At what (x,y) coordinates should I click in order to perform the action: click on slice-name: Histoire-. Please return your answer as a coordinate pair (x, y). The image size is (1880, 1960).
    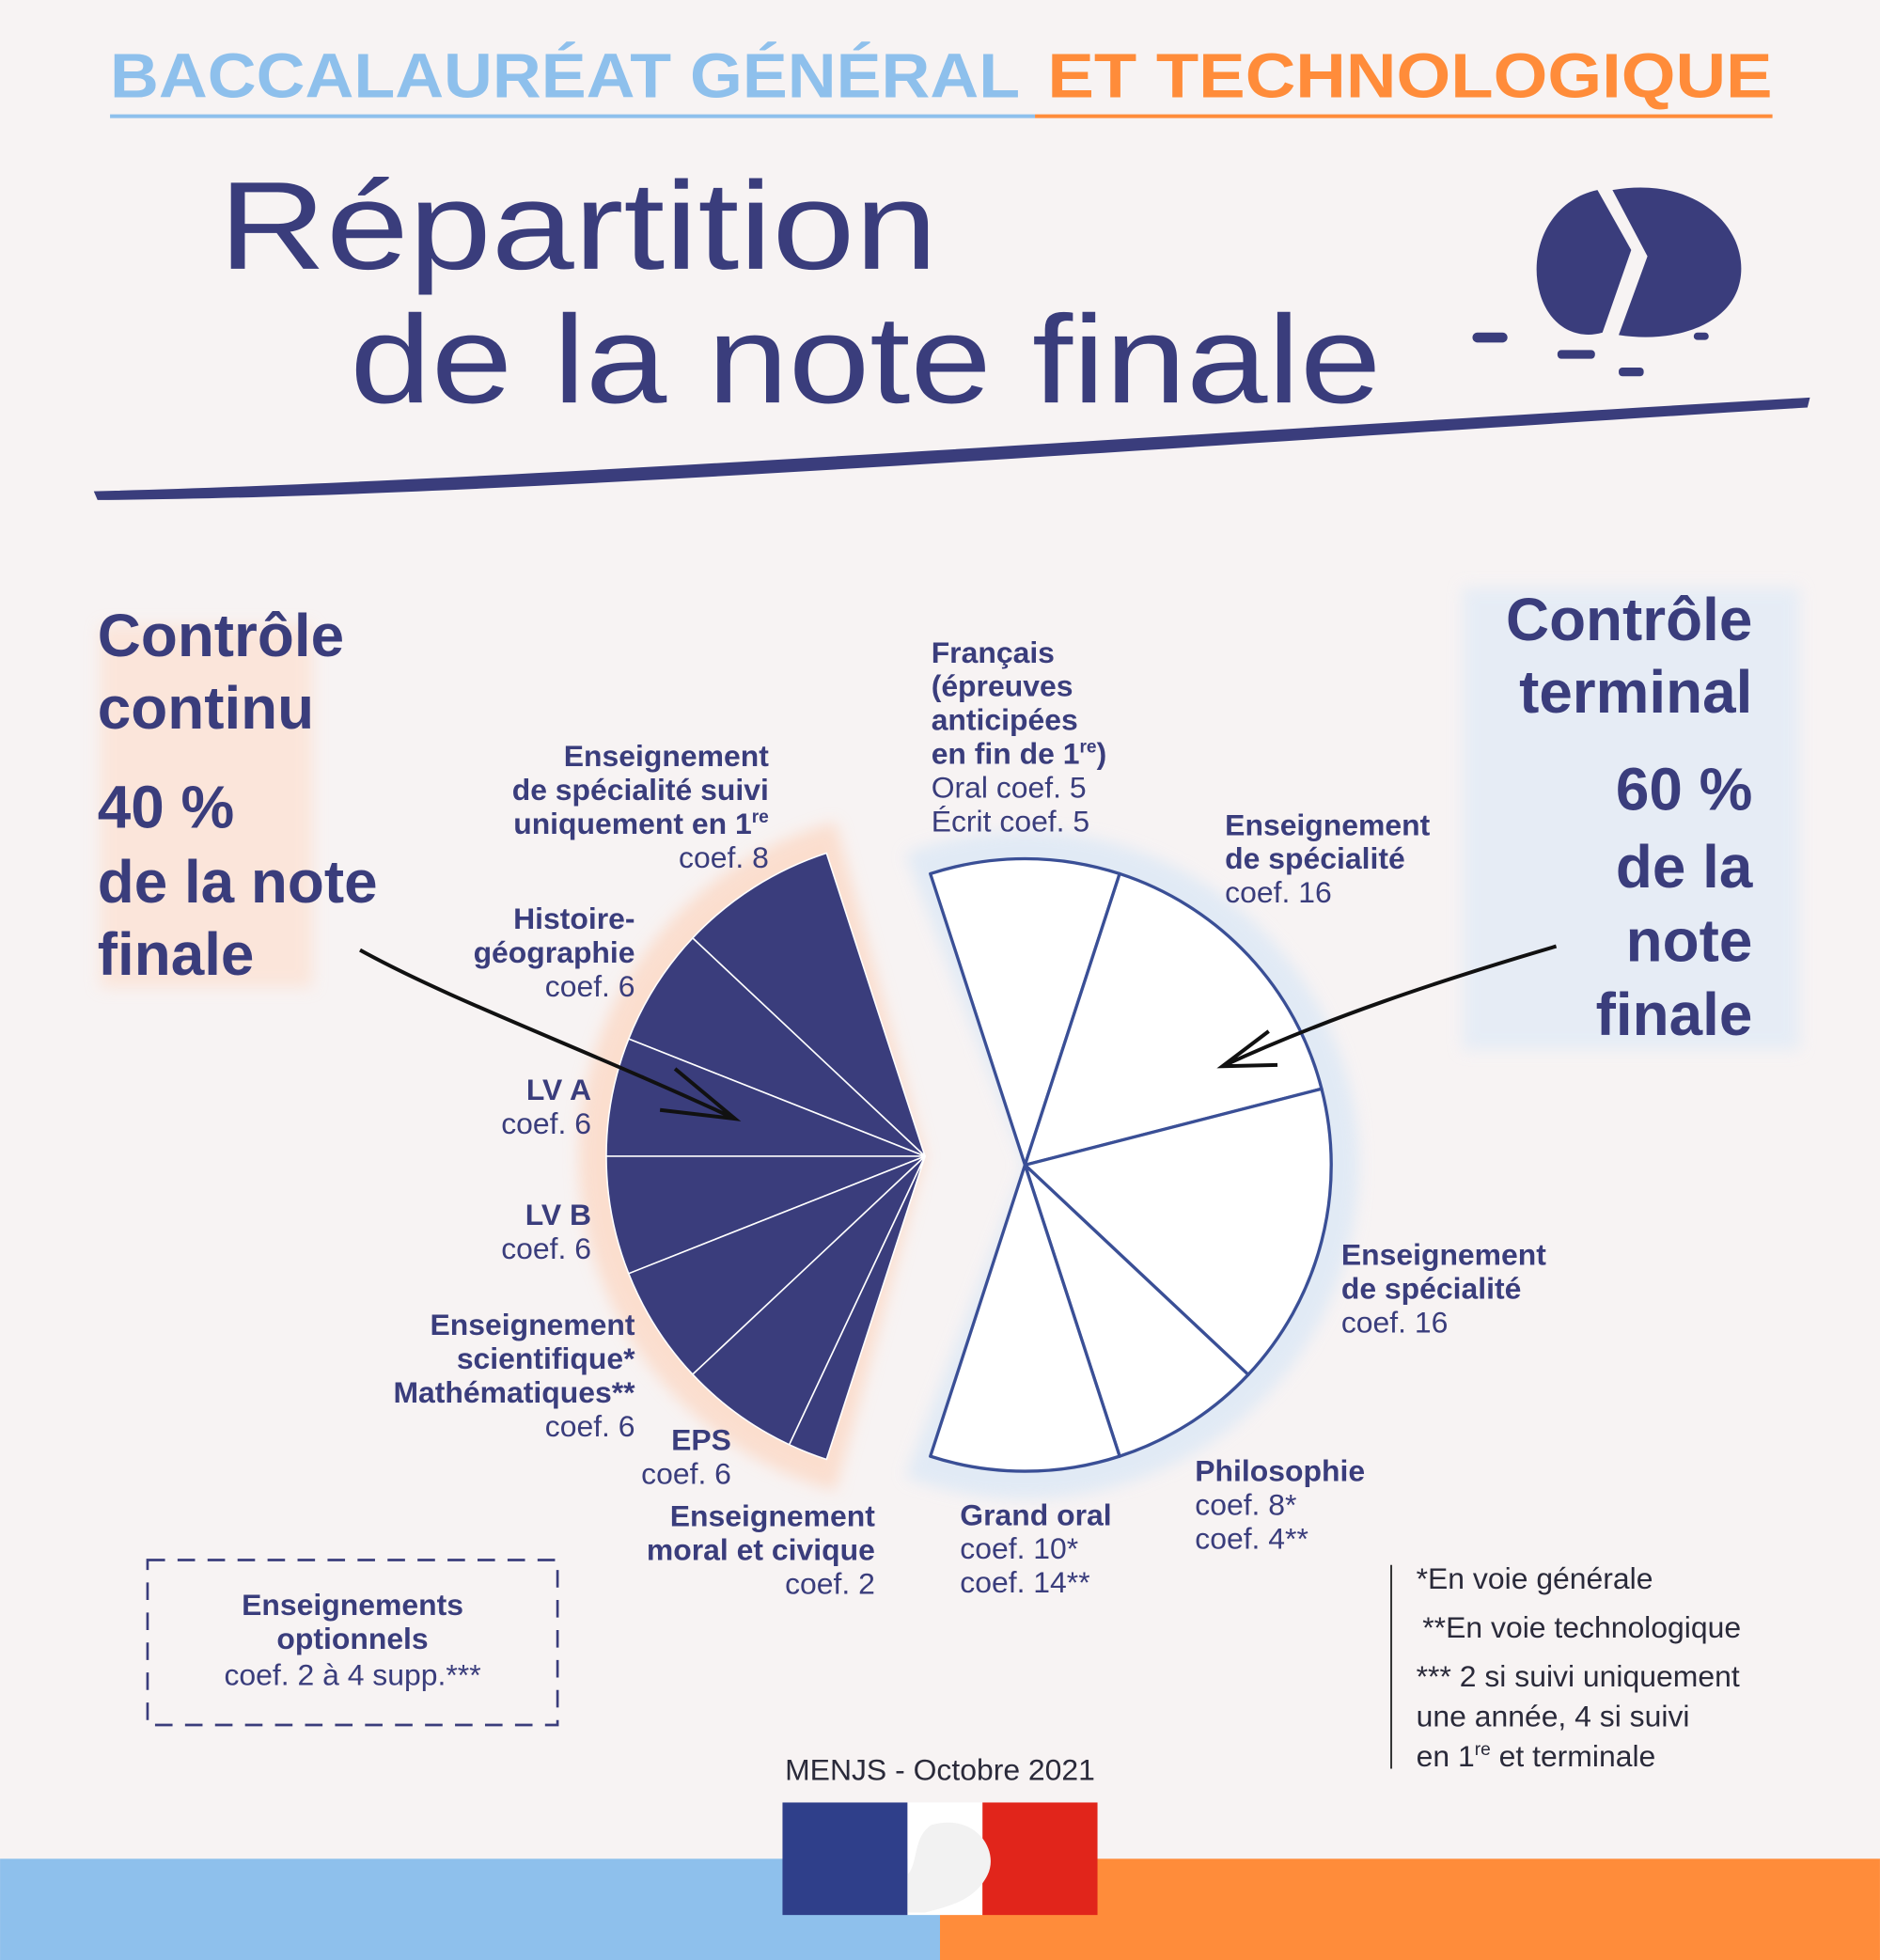
    Looking at the image, I should click on (573, 918).